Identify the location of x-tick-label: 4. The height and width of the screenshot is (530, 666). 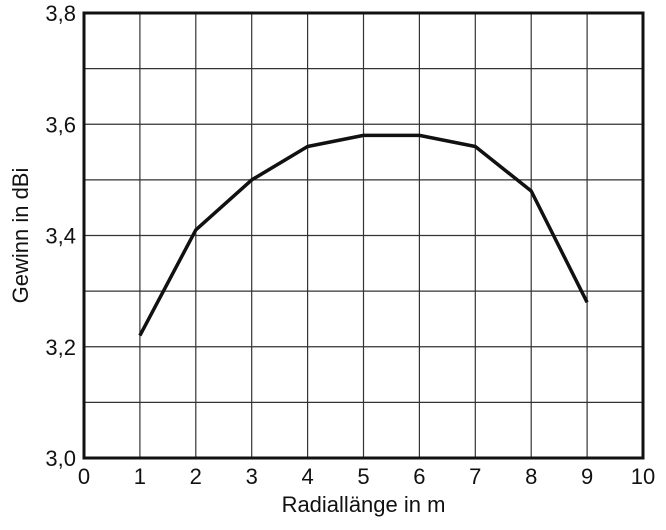
(307, 476).